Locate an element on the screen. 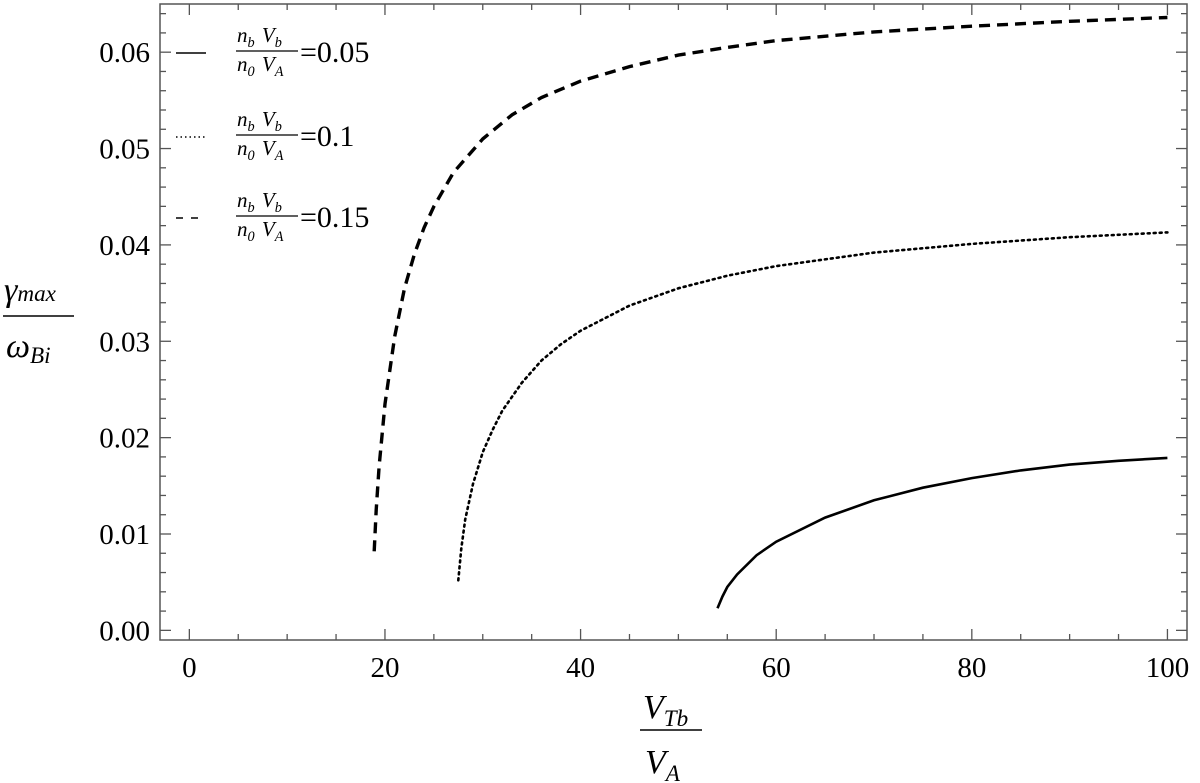 Image resolution: width=1200 pixels, height=783 pixels. y-axis-label: γmax ωBi is located at coordinates (38, 320).